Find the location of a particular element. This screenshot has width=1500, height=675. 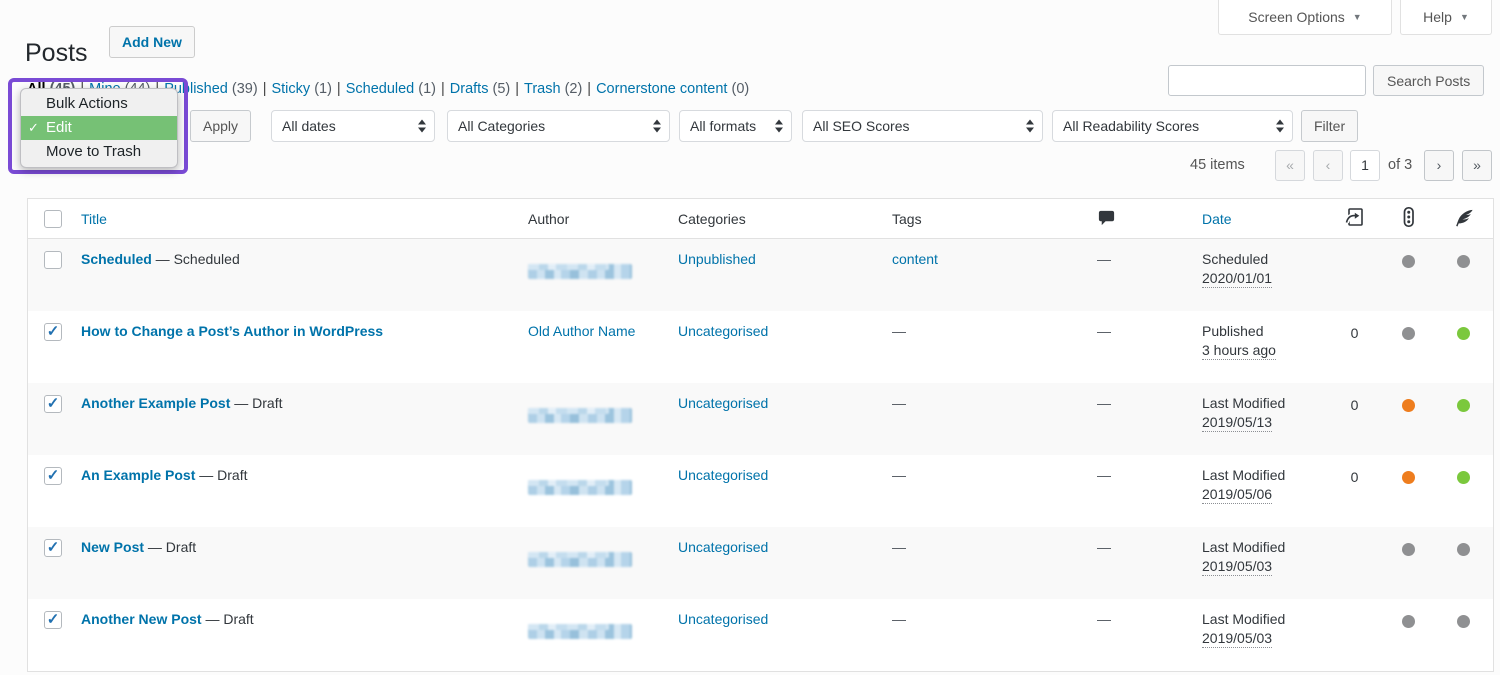

bulk-menu-item-edit: ✓ Edit is located at coordinates (99, 128).